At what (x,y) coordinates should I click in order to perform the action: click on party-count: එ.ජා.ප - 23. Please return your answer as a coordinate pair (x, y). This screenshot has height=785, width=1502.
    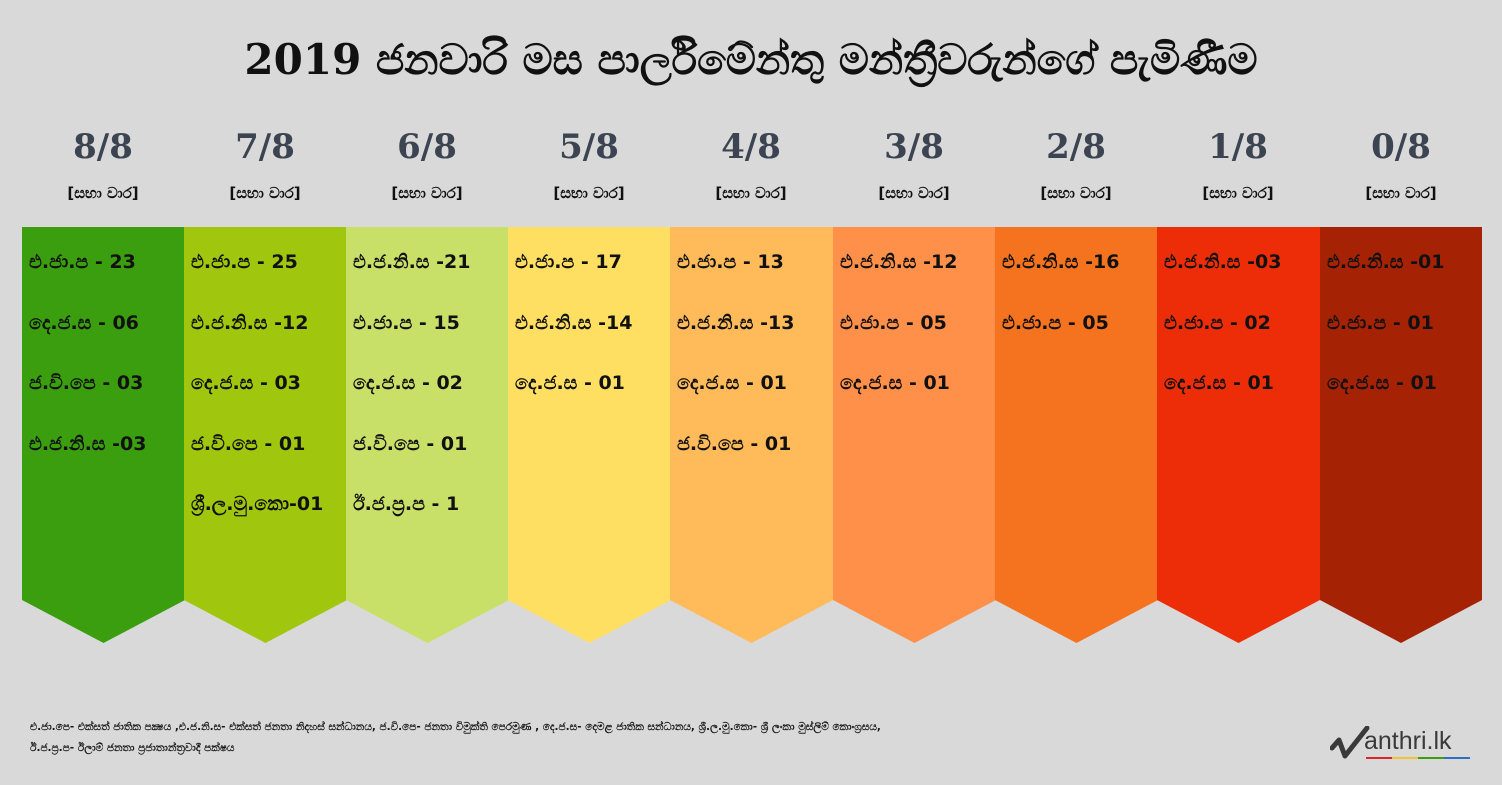
    Looking at the image, I should click on (82, 262).